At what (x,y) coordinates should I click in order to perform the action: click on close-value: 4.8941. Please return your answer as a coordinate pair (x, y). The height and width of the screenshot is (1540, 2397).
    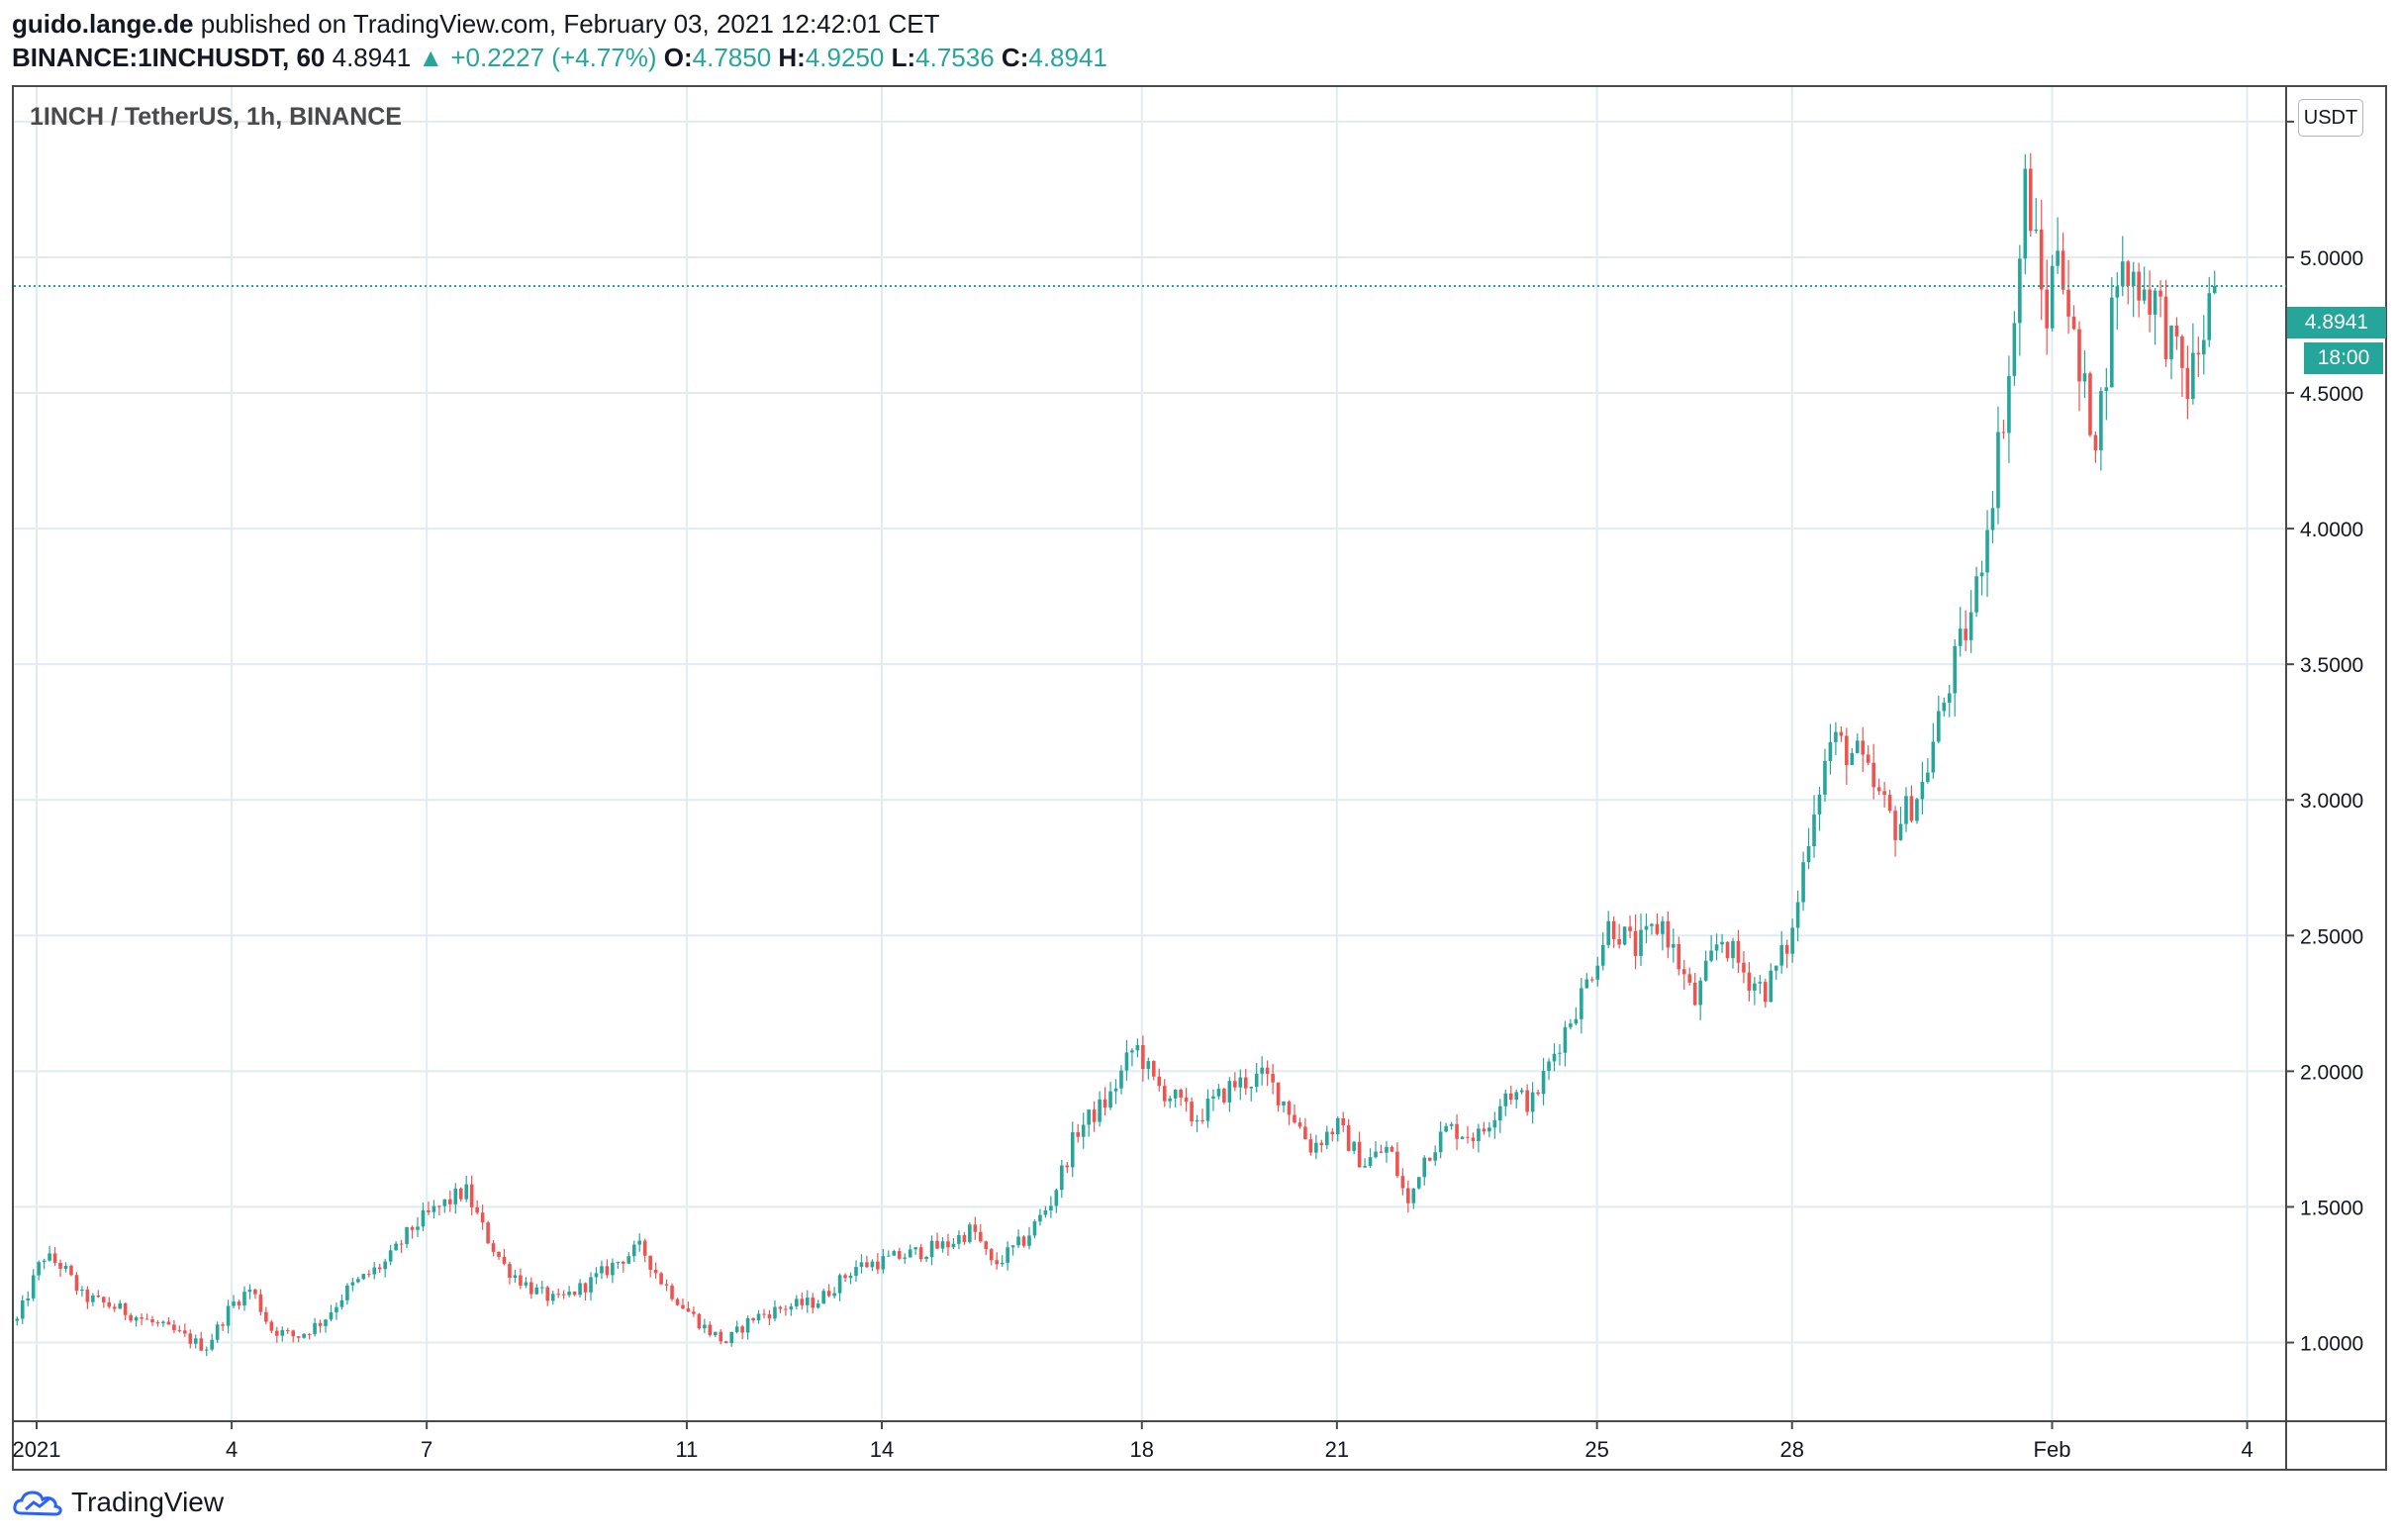
    Looking at the image, I should click on (1067, 57).